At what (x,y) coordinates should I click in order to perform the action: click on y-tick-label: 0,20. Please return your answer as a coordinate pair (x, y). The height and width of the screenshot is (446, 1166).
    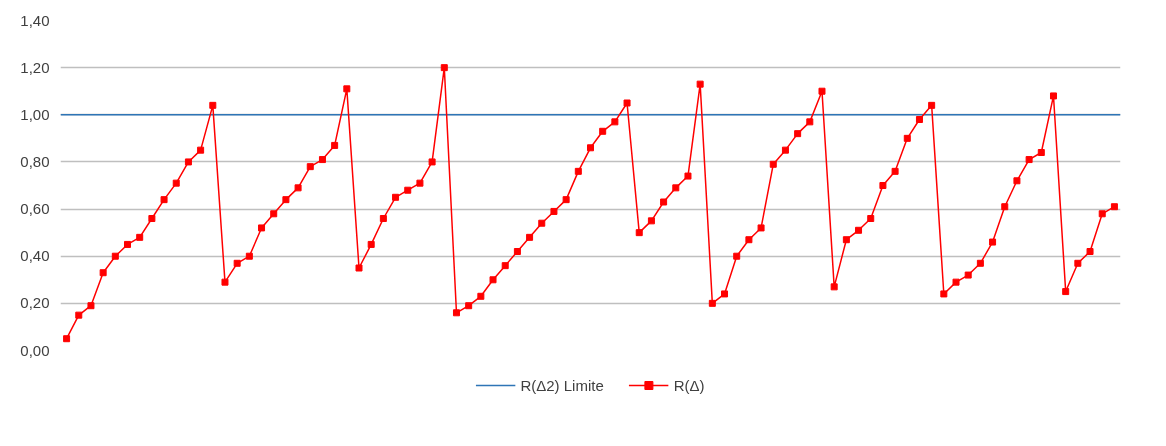
    Looking at the image, I should click on (35, 303).